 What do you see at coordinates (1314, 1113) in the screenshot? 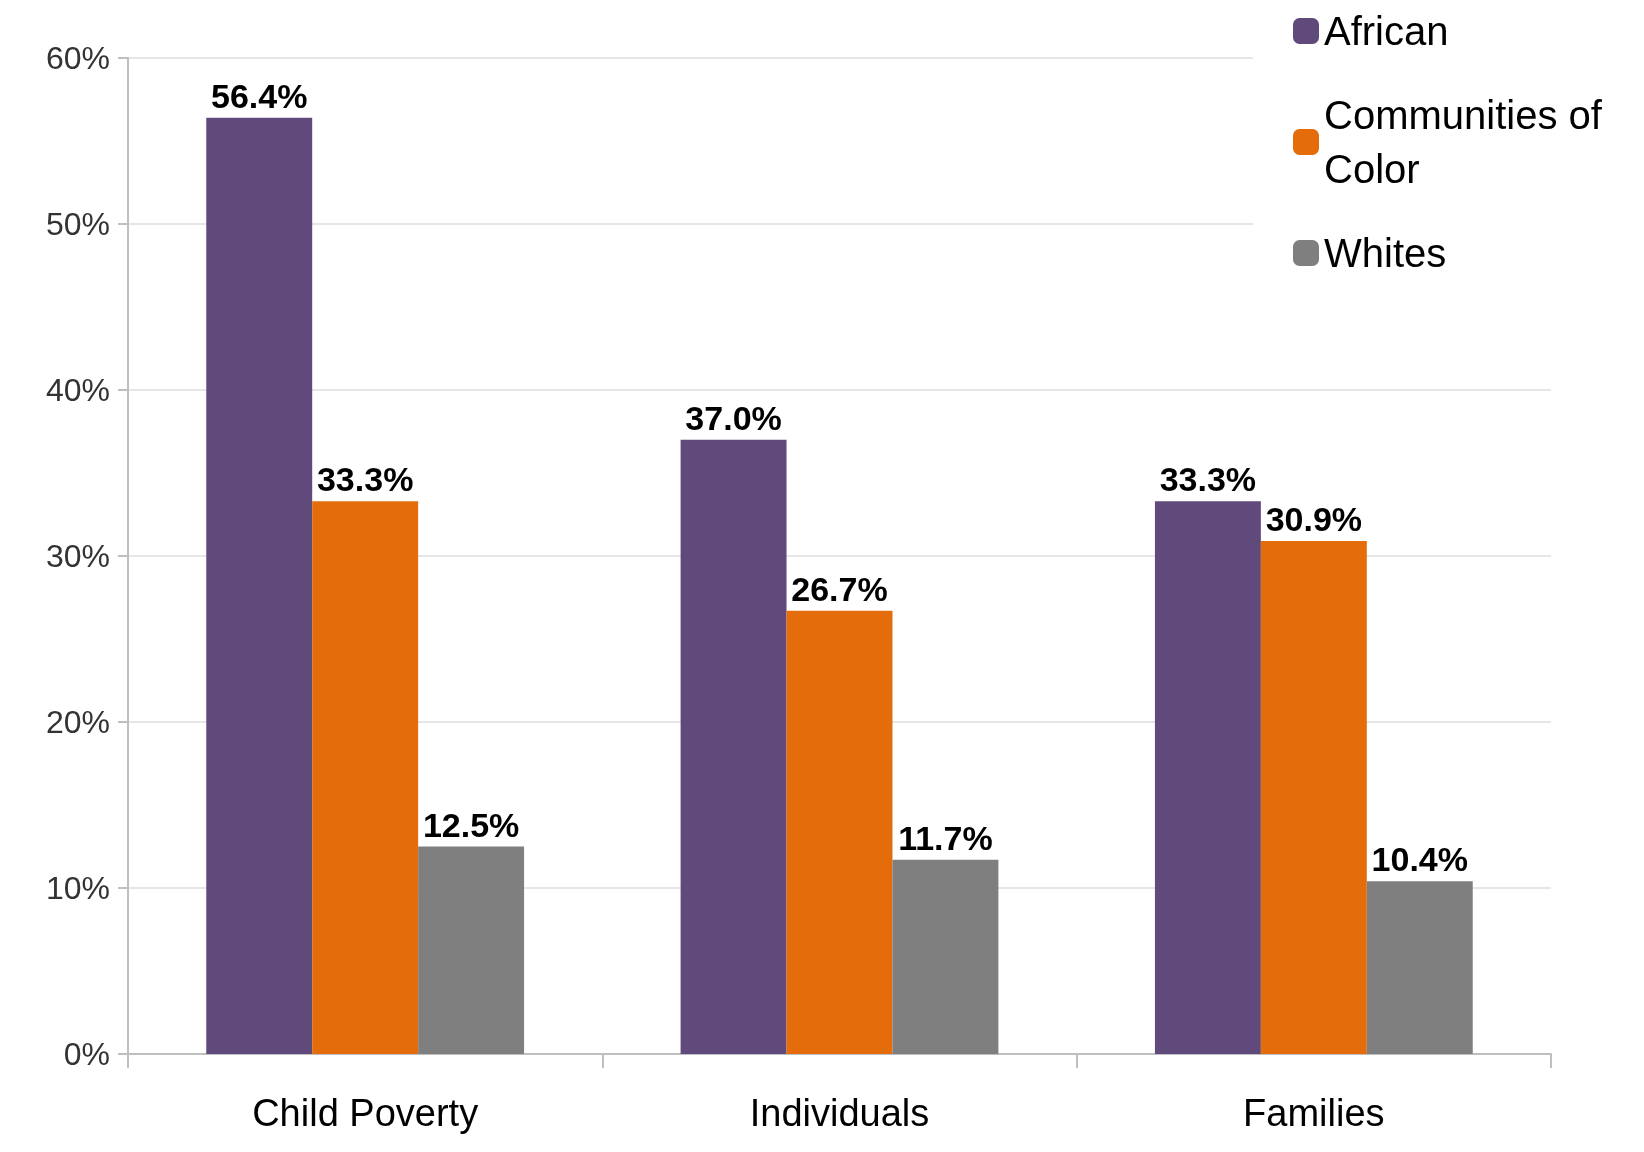
I see `x-tick-label: Families` at bounding box center [1314, 1113].